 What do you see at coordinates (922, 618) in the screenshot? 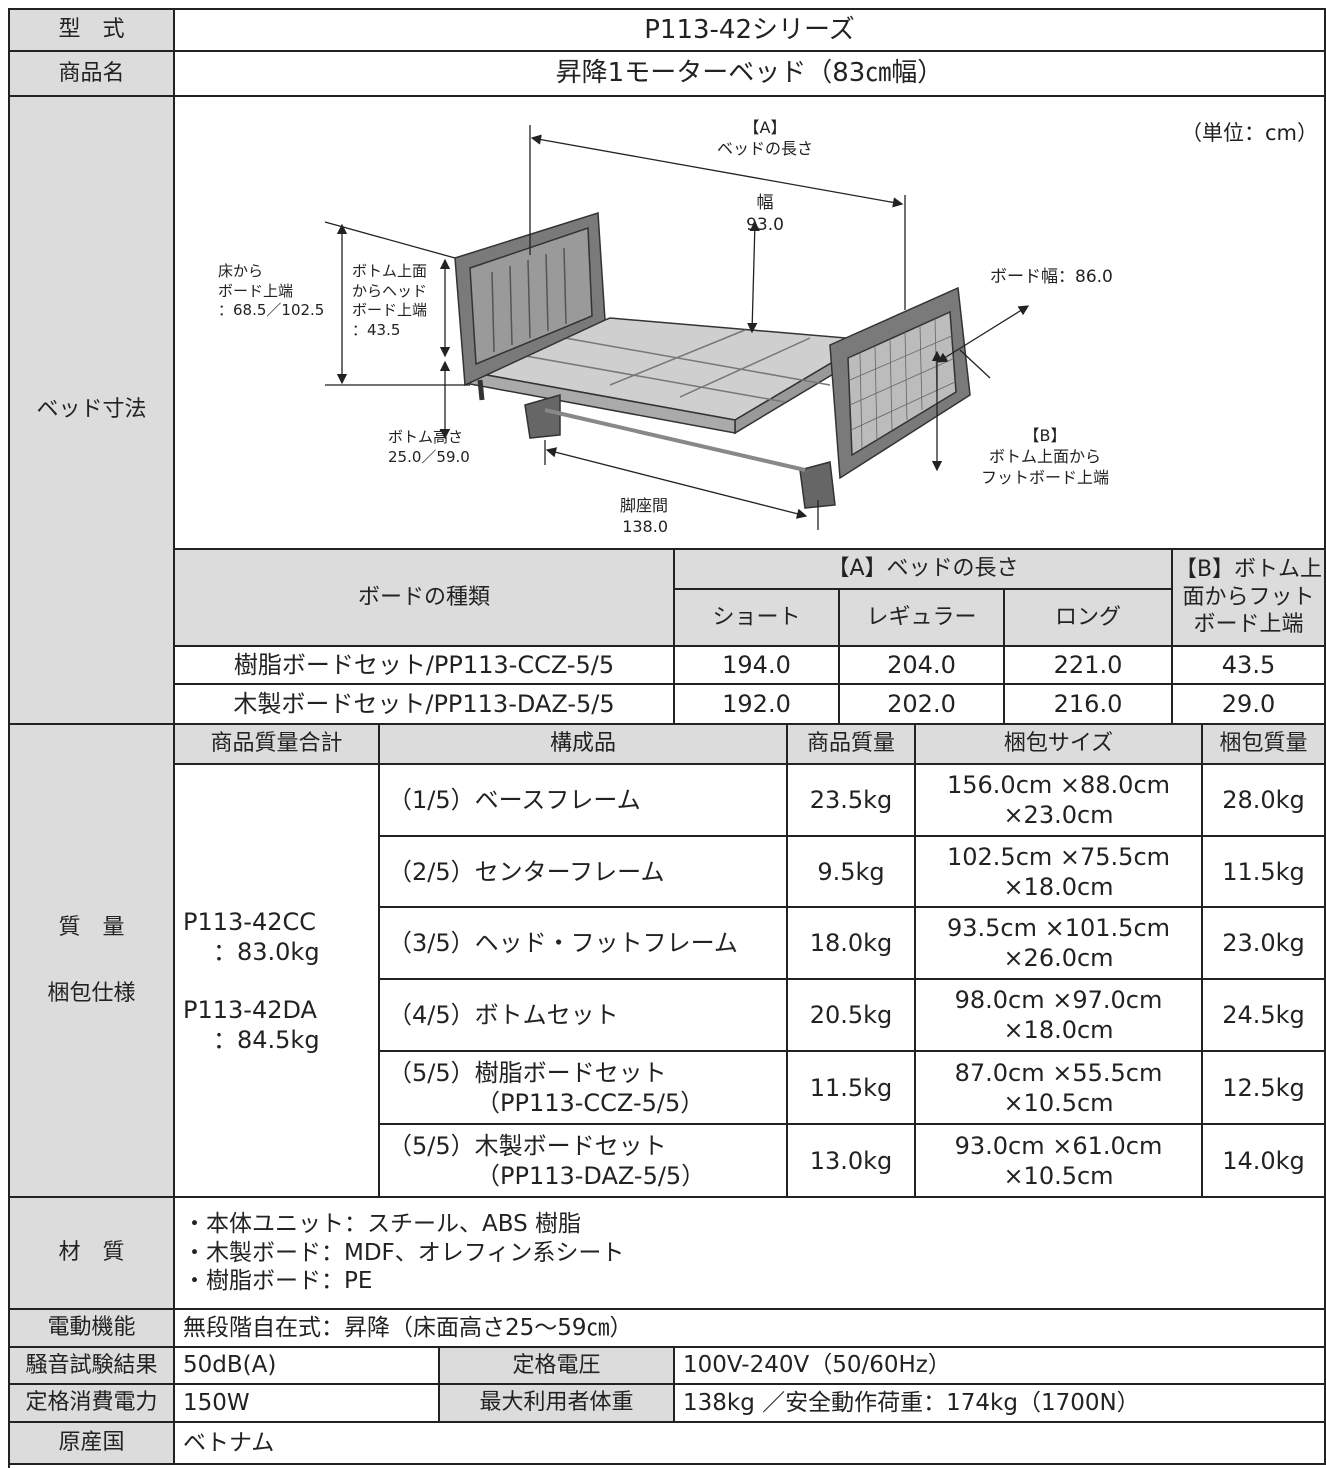
I see `table-header: レギュラー` at bounding box center [922, 618].